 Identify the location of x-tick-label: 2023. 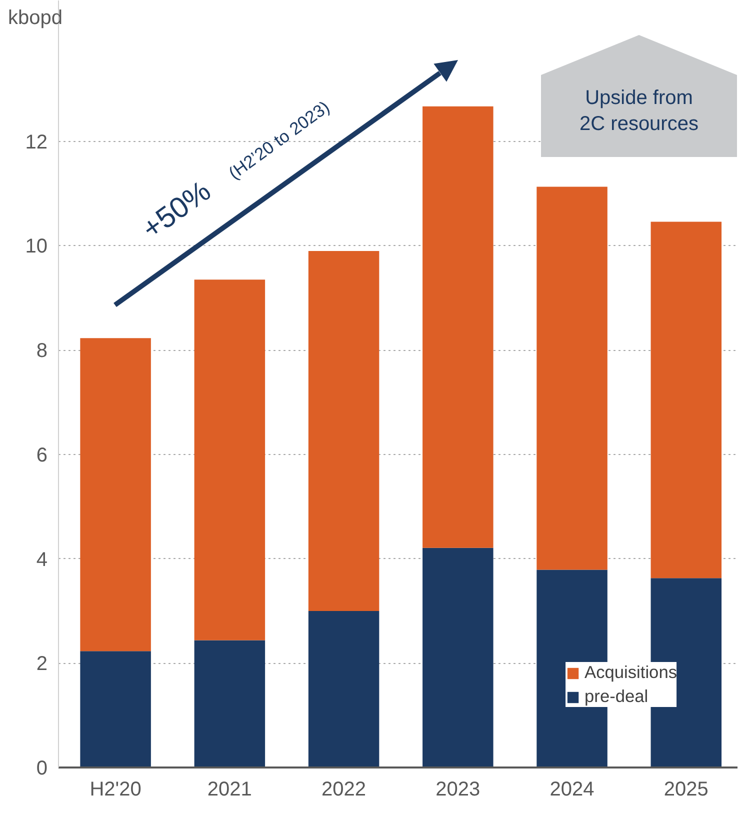
(458, 789).